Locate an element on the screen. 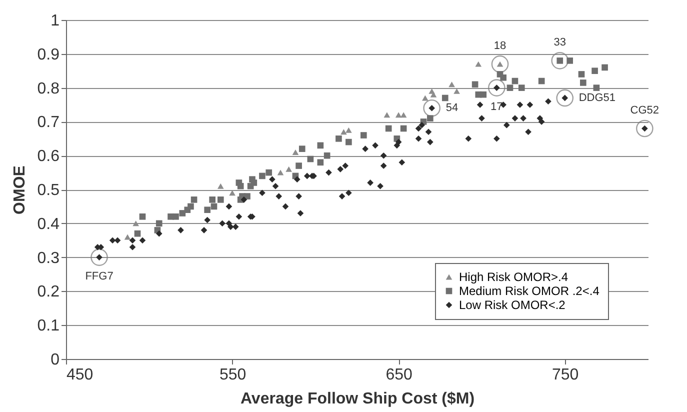 The width and height of the screenshot is (687, 412). y-tick-label: 0.9 is located at coordinates (48, 55).